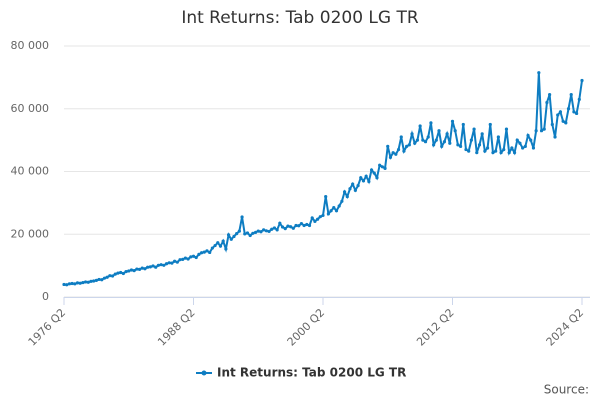 The height and width of the screenshot is (400, 600). Describe the element at coordinates (30, 233) in the screenshot. I see `y-tick-label: 20 000` at that location.